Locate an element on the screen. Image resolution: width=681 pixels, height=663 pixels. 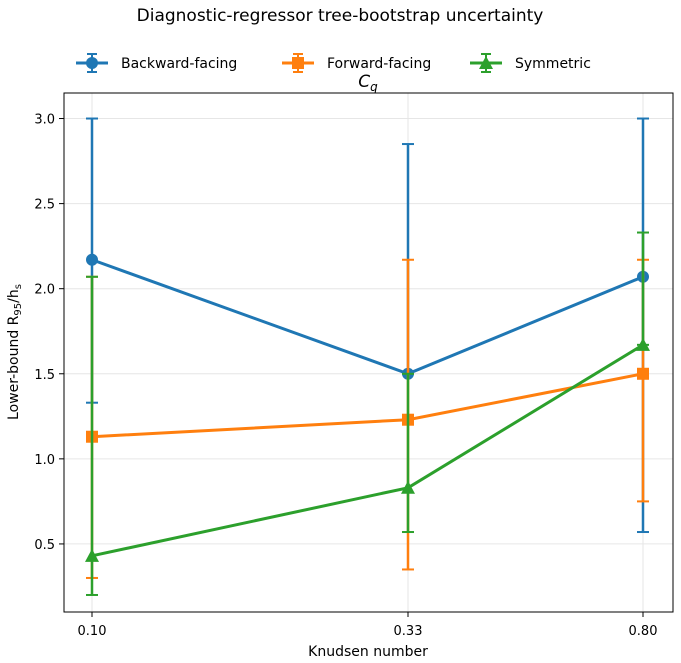
x-axis-label: Knudsen number is located at coordinates (368, 652).